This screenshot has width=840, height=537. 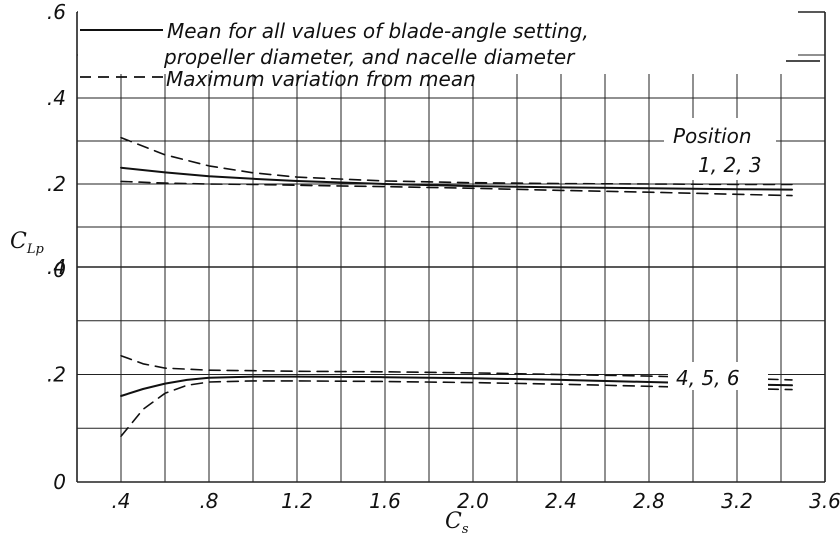 What do you see at coordinates (649, 501) in the screenshot?
I see `x-tick-label: 2.8` at bounding box center [649, 501].